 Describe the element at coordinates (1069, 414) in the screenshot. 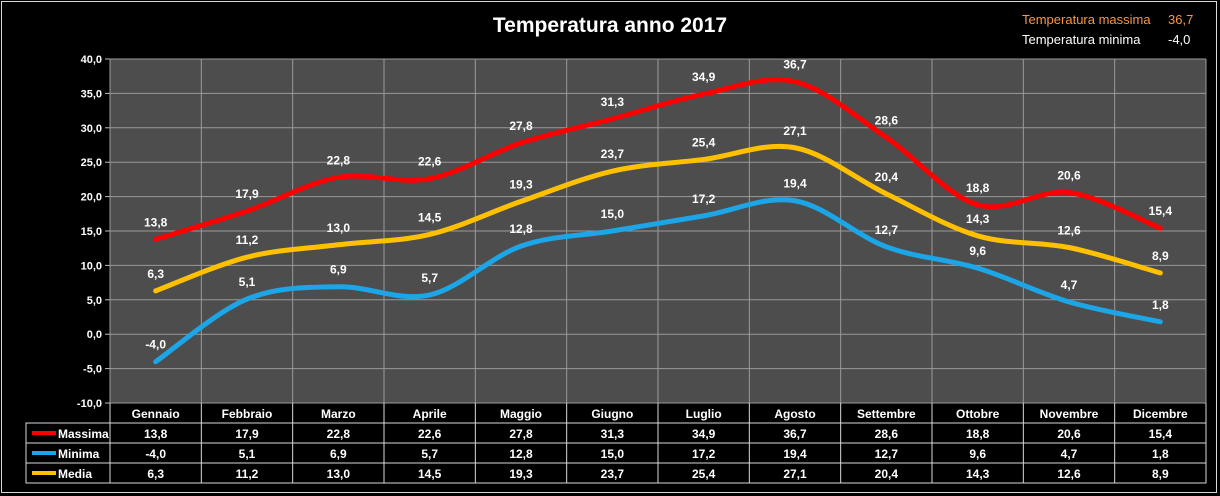

I see `category-label: Novembre` at that location.